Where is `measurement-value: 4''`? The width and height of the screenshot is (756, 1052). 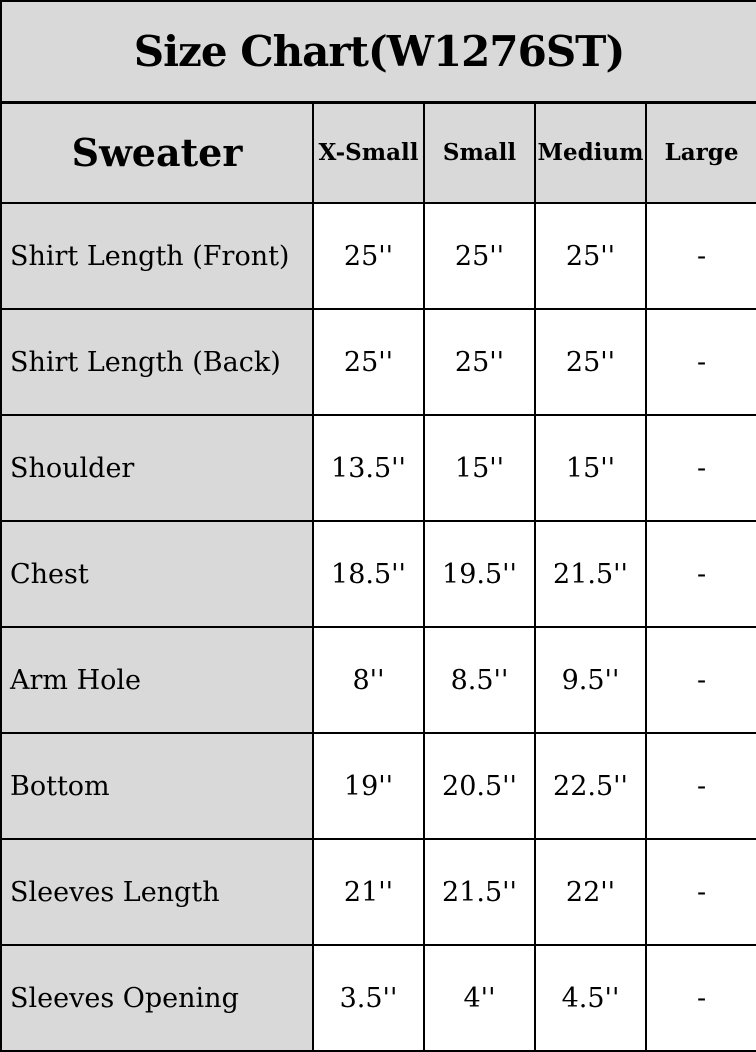 measurement-value: 4'' is located at coordinates (479, 998).